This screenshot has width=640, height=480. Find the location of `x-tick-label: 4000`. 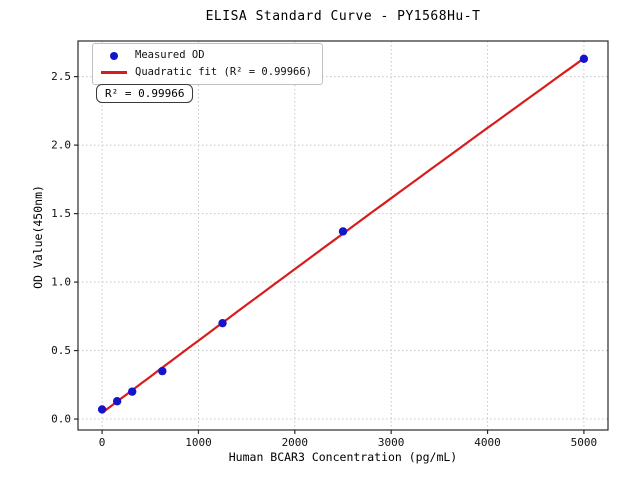

x-tick-label: 4000 is located at coordinates (487, 442).